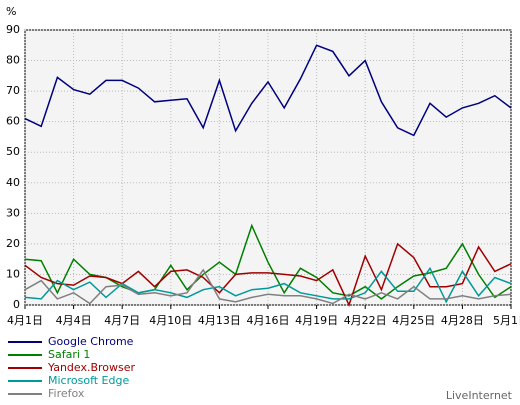 The height and width of the screenshot is (405, 520). What do you see at coordinates (170, 320) in the screenshot?
I see `x-tick-label: 4月10日` at bounding box center [170, 320].